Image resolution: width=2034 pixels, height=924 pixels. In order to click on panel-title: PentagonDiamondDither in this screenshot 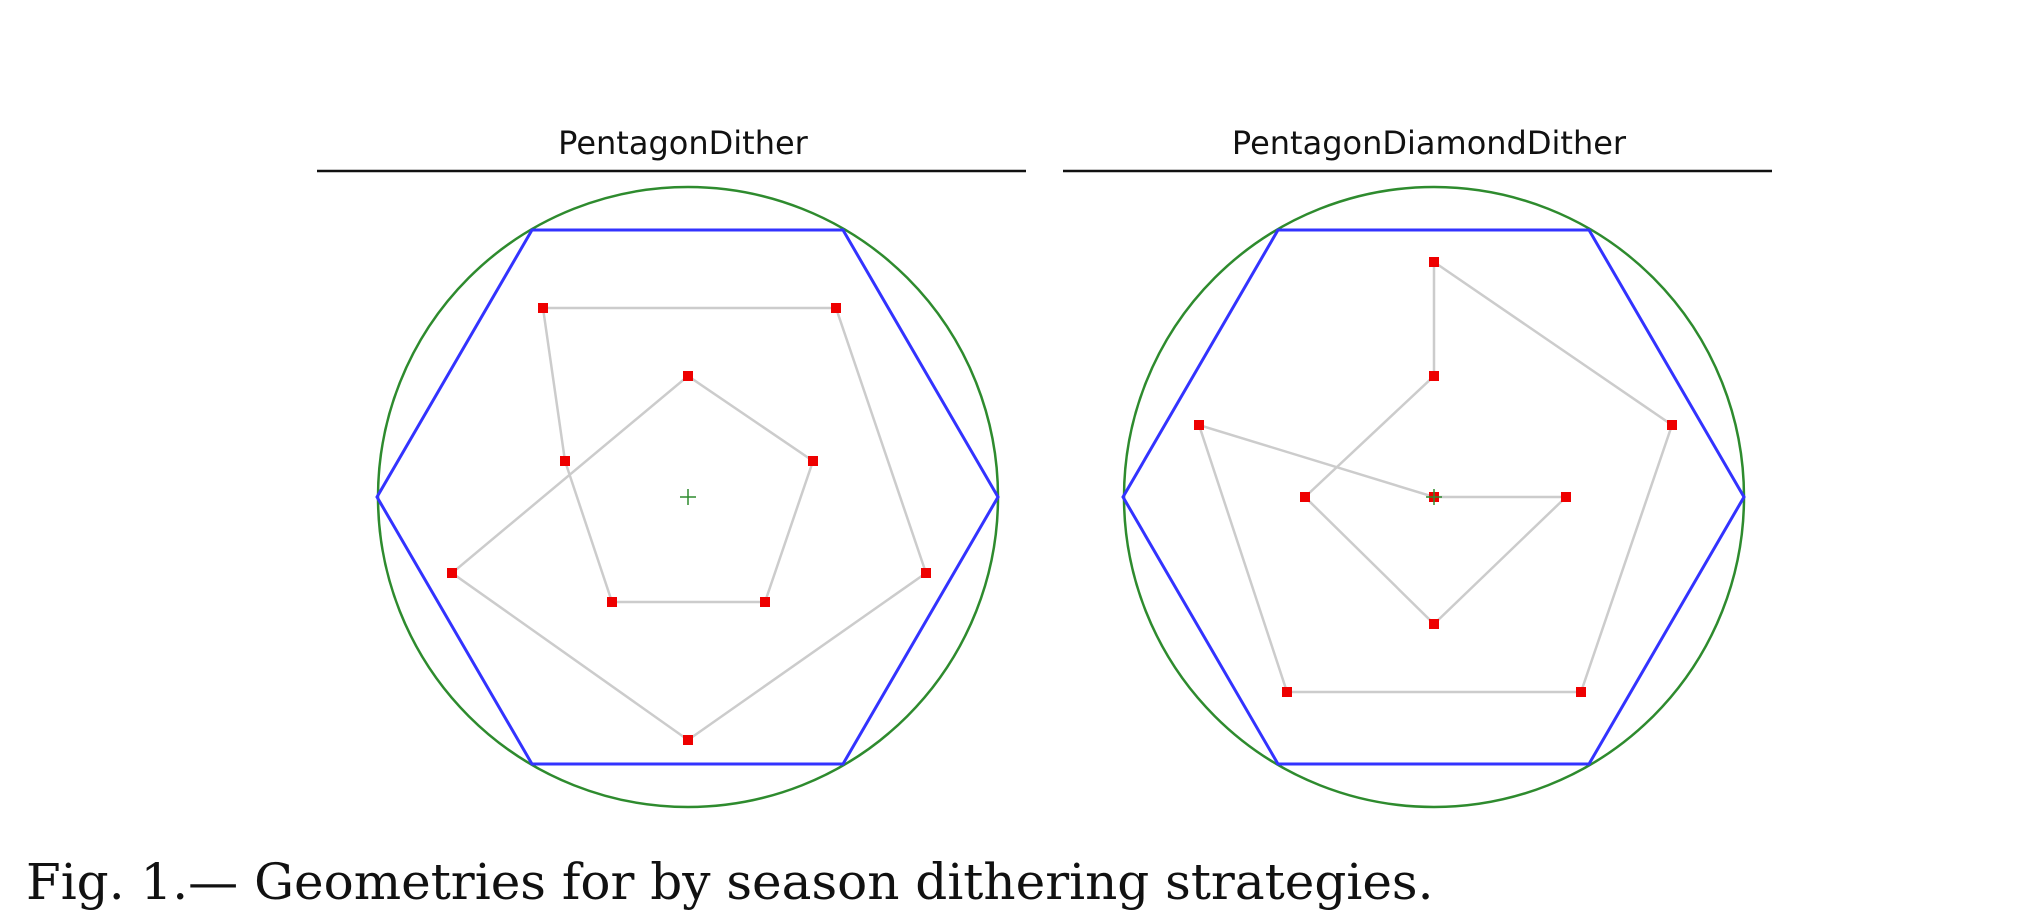, I will do `click(1429, 143)`.